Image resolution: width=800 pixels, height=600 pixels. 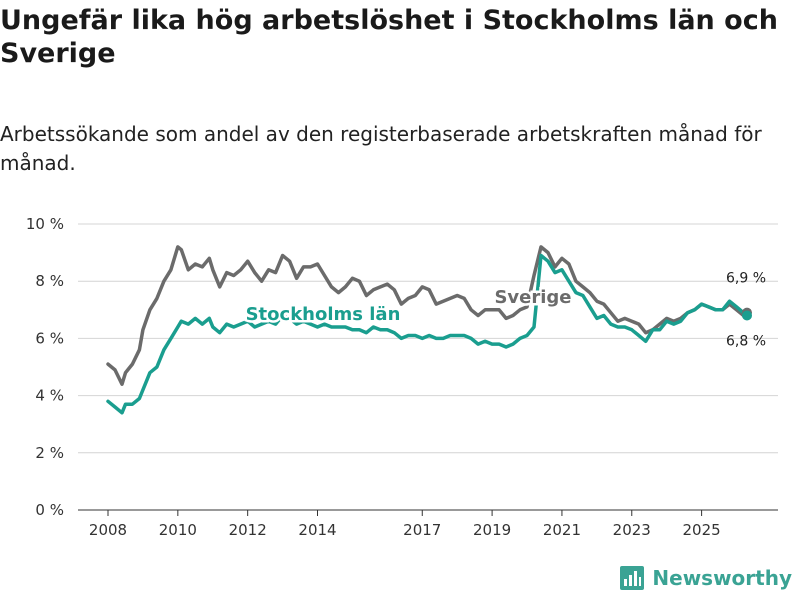 I want to click on x-tick-label: 2008, so click(x=108, y=530).